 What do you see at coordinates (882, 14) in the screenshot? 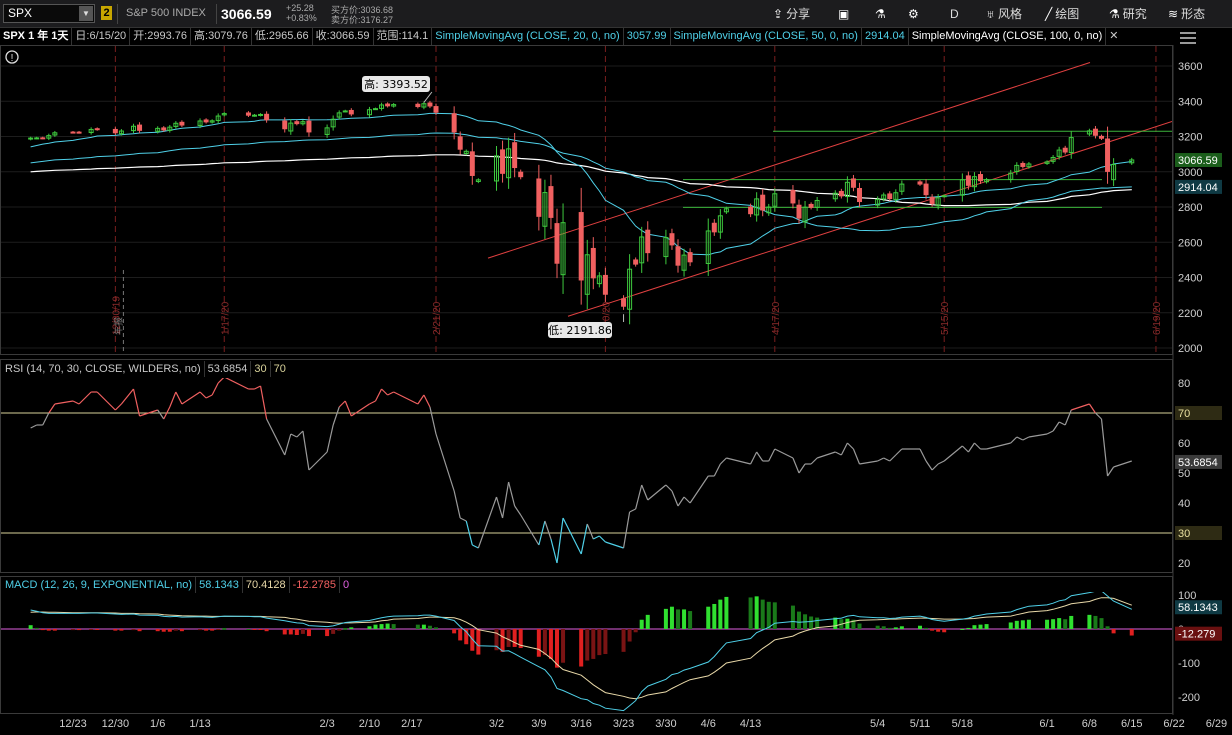
I see `flask-button: ⚗` at bounding box center [882, 14].